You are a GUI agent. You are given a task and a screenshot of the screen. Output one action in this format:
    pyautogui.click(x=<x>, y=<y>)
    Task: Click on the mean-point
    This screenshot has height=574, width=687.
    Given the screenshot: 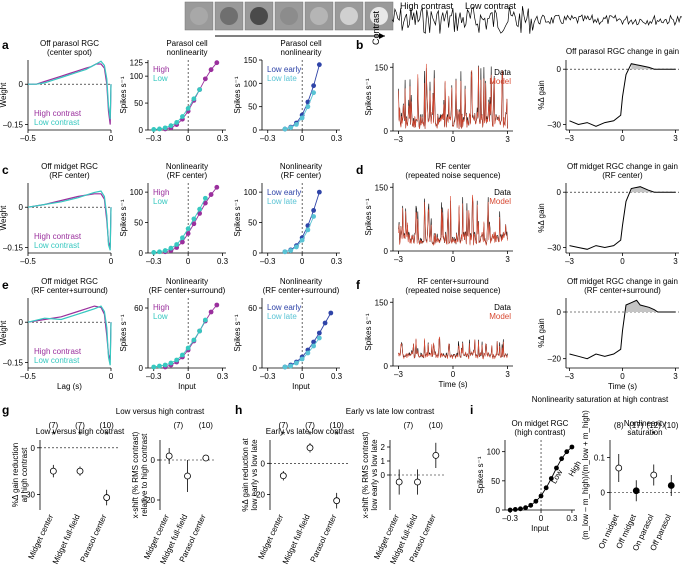 What is the action you would take?
    pyautogui.click(x=107, y=497)
    